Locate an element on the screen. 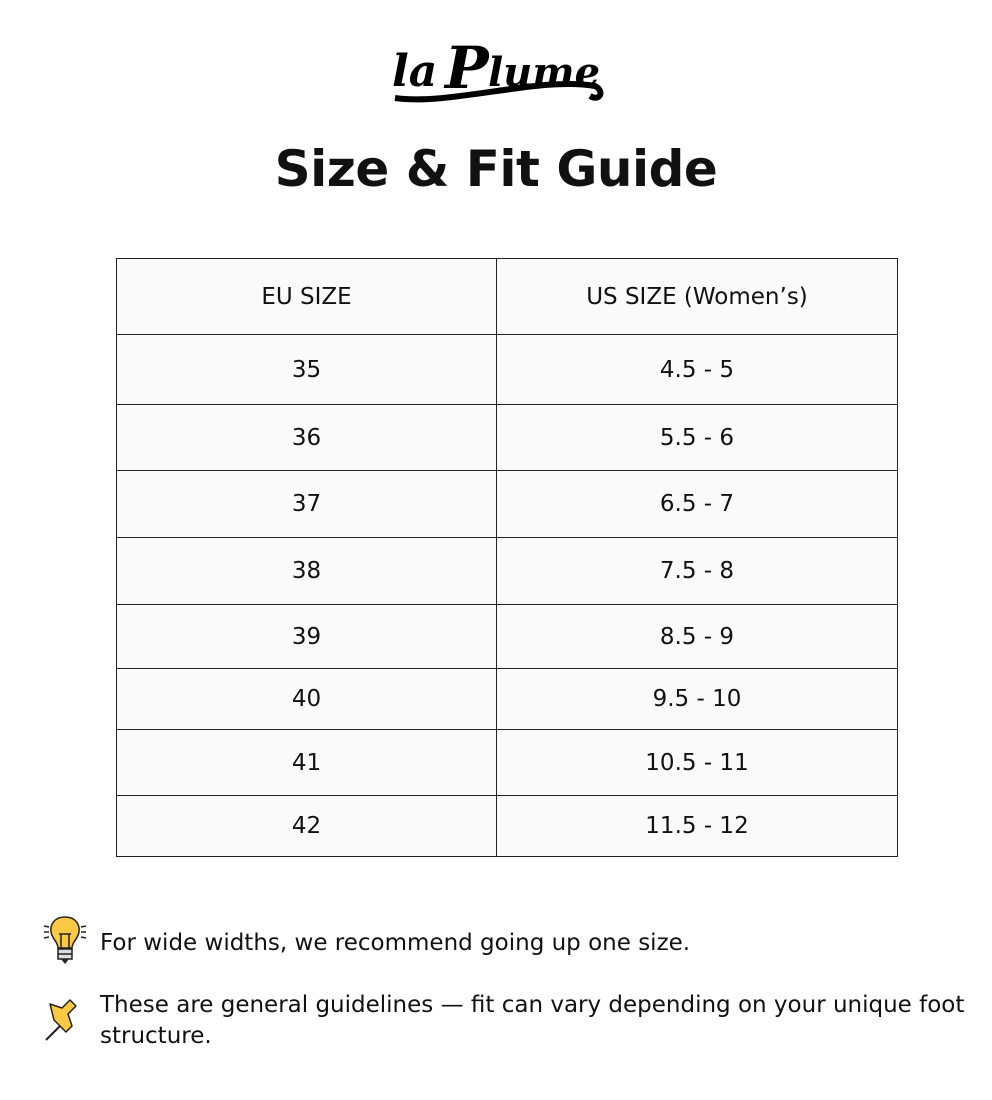  us-size-cell: 6.5 - 7 is located at coordinates (697, 504).